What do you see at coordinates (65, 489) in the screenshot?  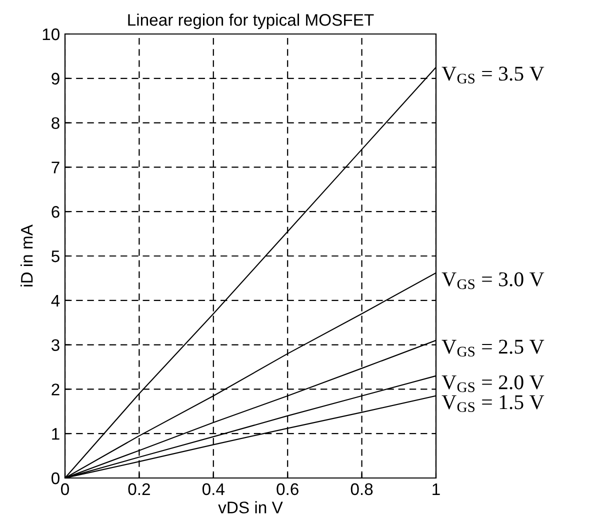 I see `x-tick-label: 0` at bounding box center [65, 489].